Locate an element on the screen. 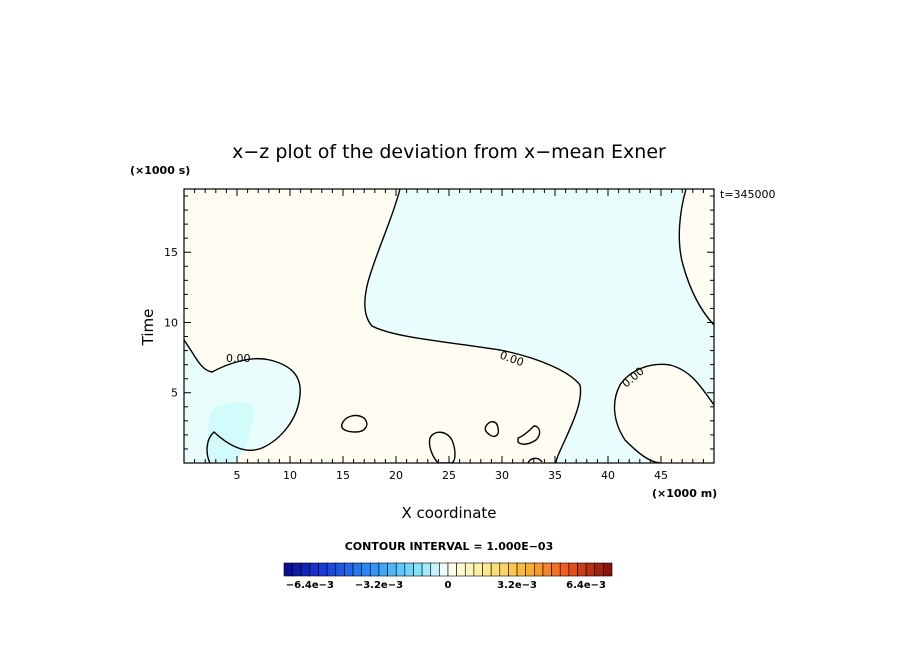 The height and width of the screenshot is (654, 904). x-tick-label: 5 is located at coordinates (237, 475).